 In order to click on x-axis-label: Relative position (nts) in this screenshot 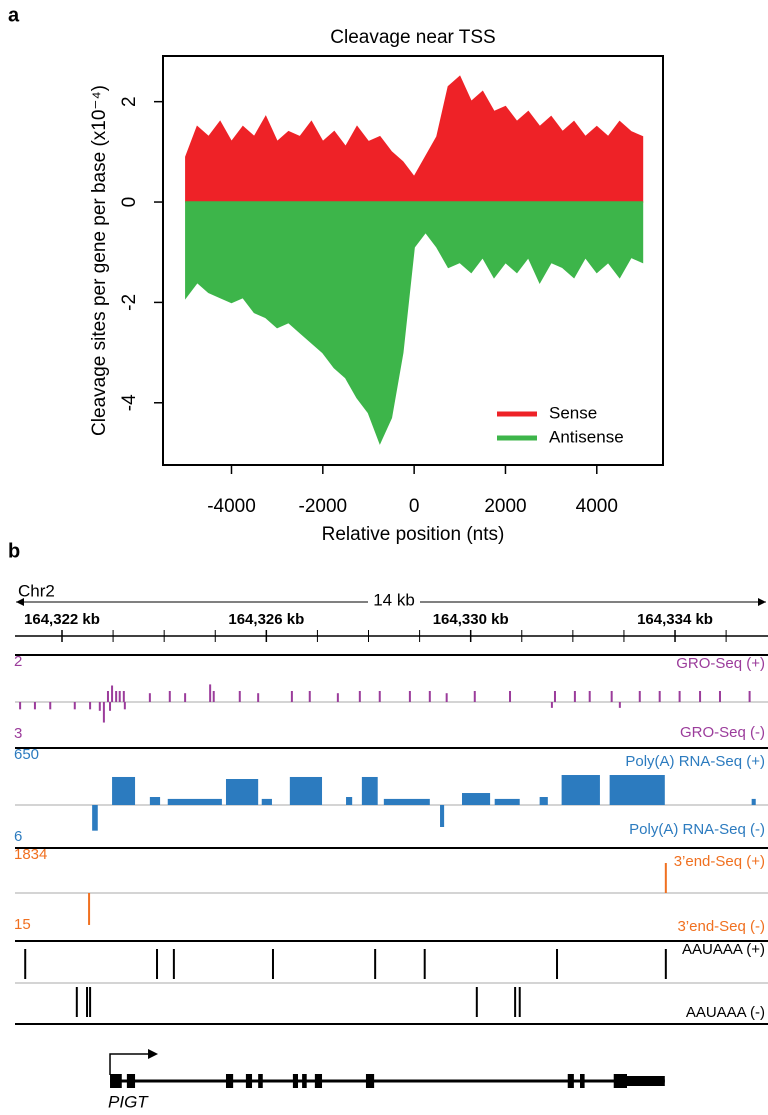, I will do `click(413, 534)`.